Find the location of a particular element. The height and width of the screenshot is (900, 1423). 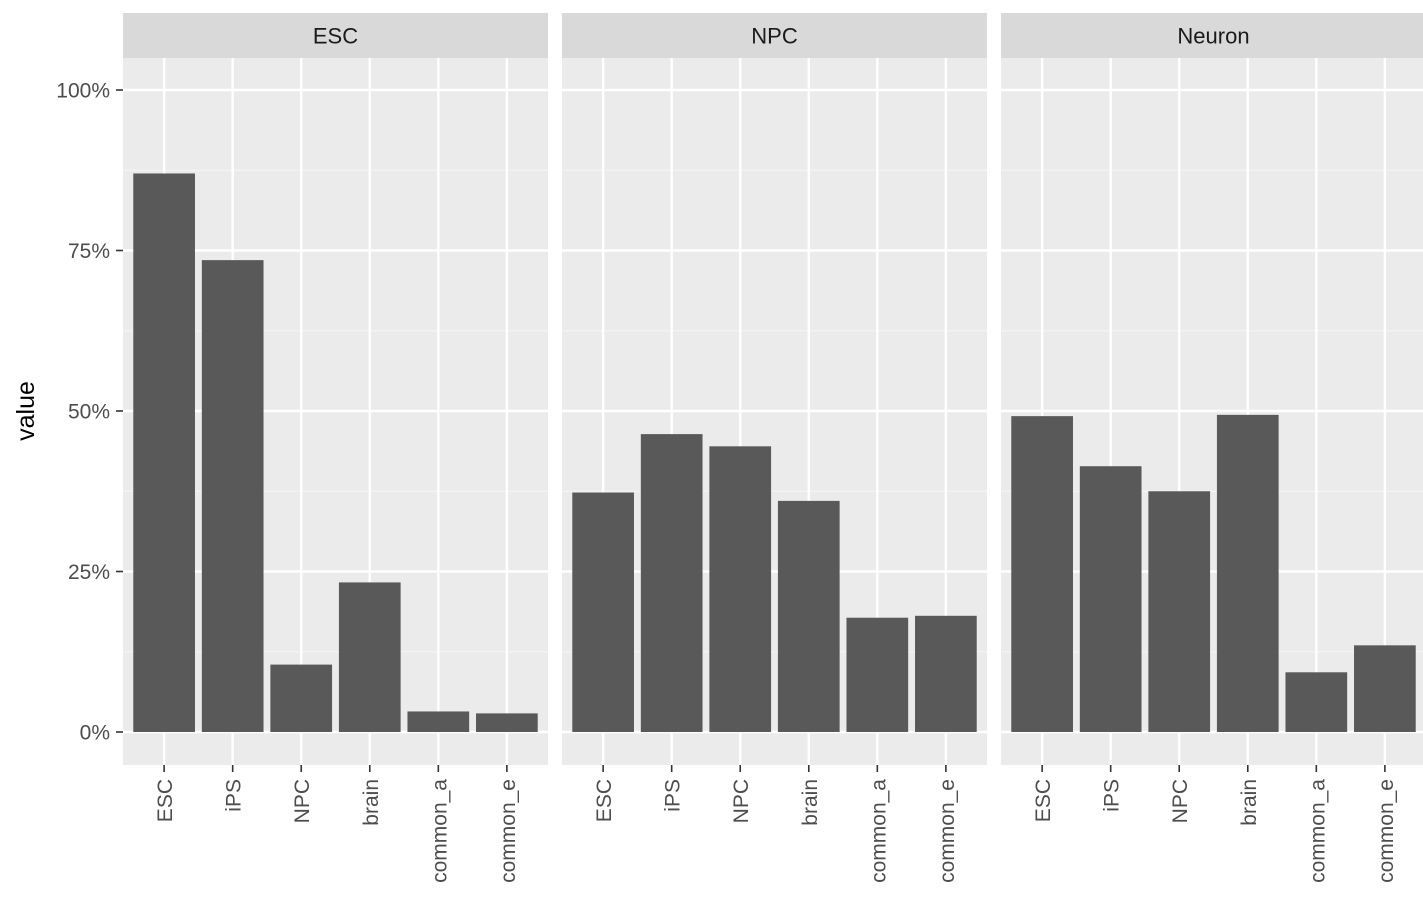

y-tick-label: 50% is located at coordinates (89, 412).